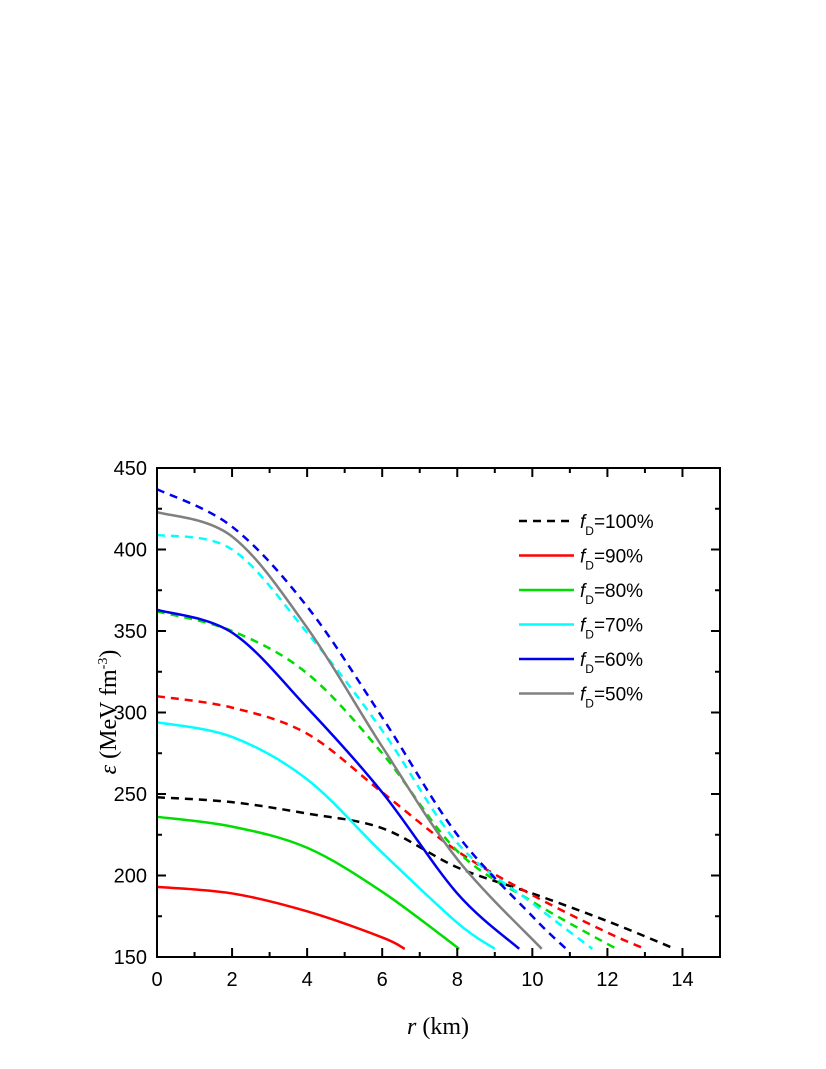  I want to click on x-tick-label: 4, so click(307, 980).